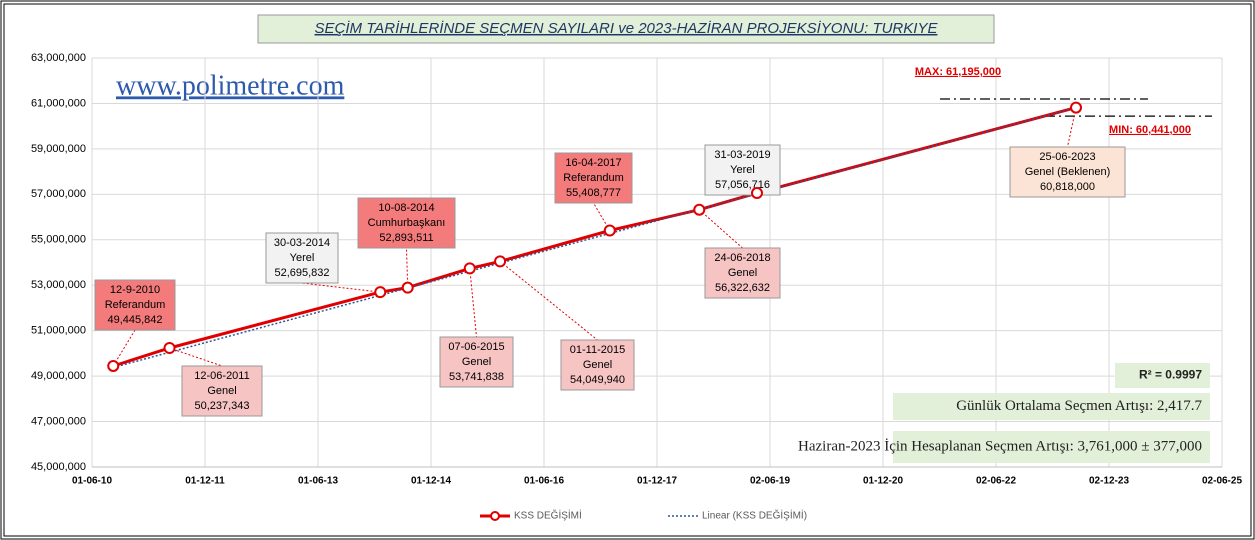 The image size is (1255, 540). What do you see at coordinates (597, 350) in the screenshot?
I see `point-label-date: 01-11-2015` at bounding box center [597, 350].